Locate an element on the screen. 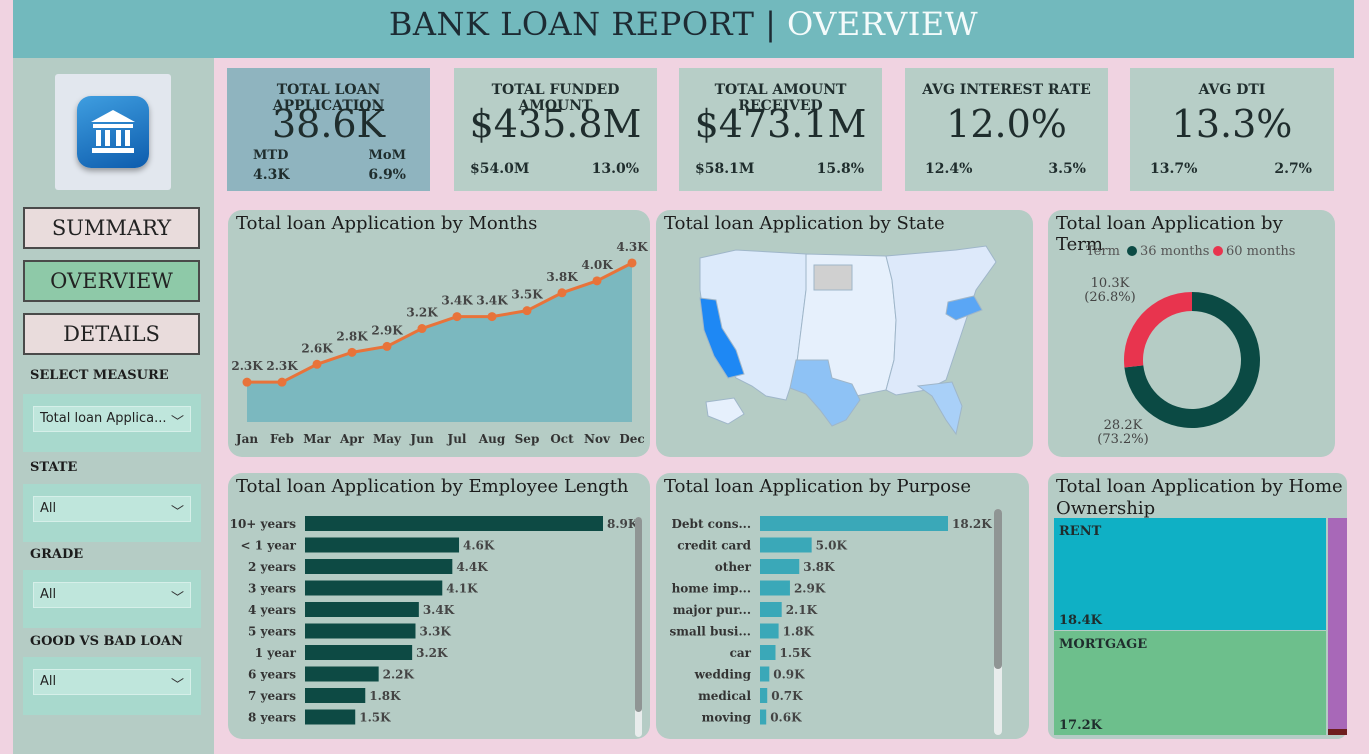 Image resolution: width=1369 pixels, height=754 pixels. state-label: STATE is located at coordinates (54, 467).